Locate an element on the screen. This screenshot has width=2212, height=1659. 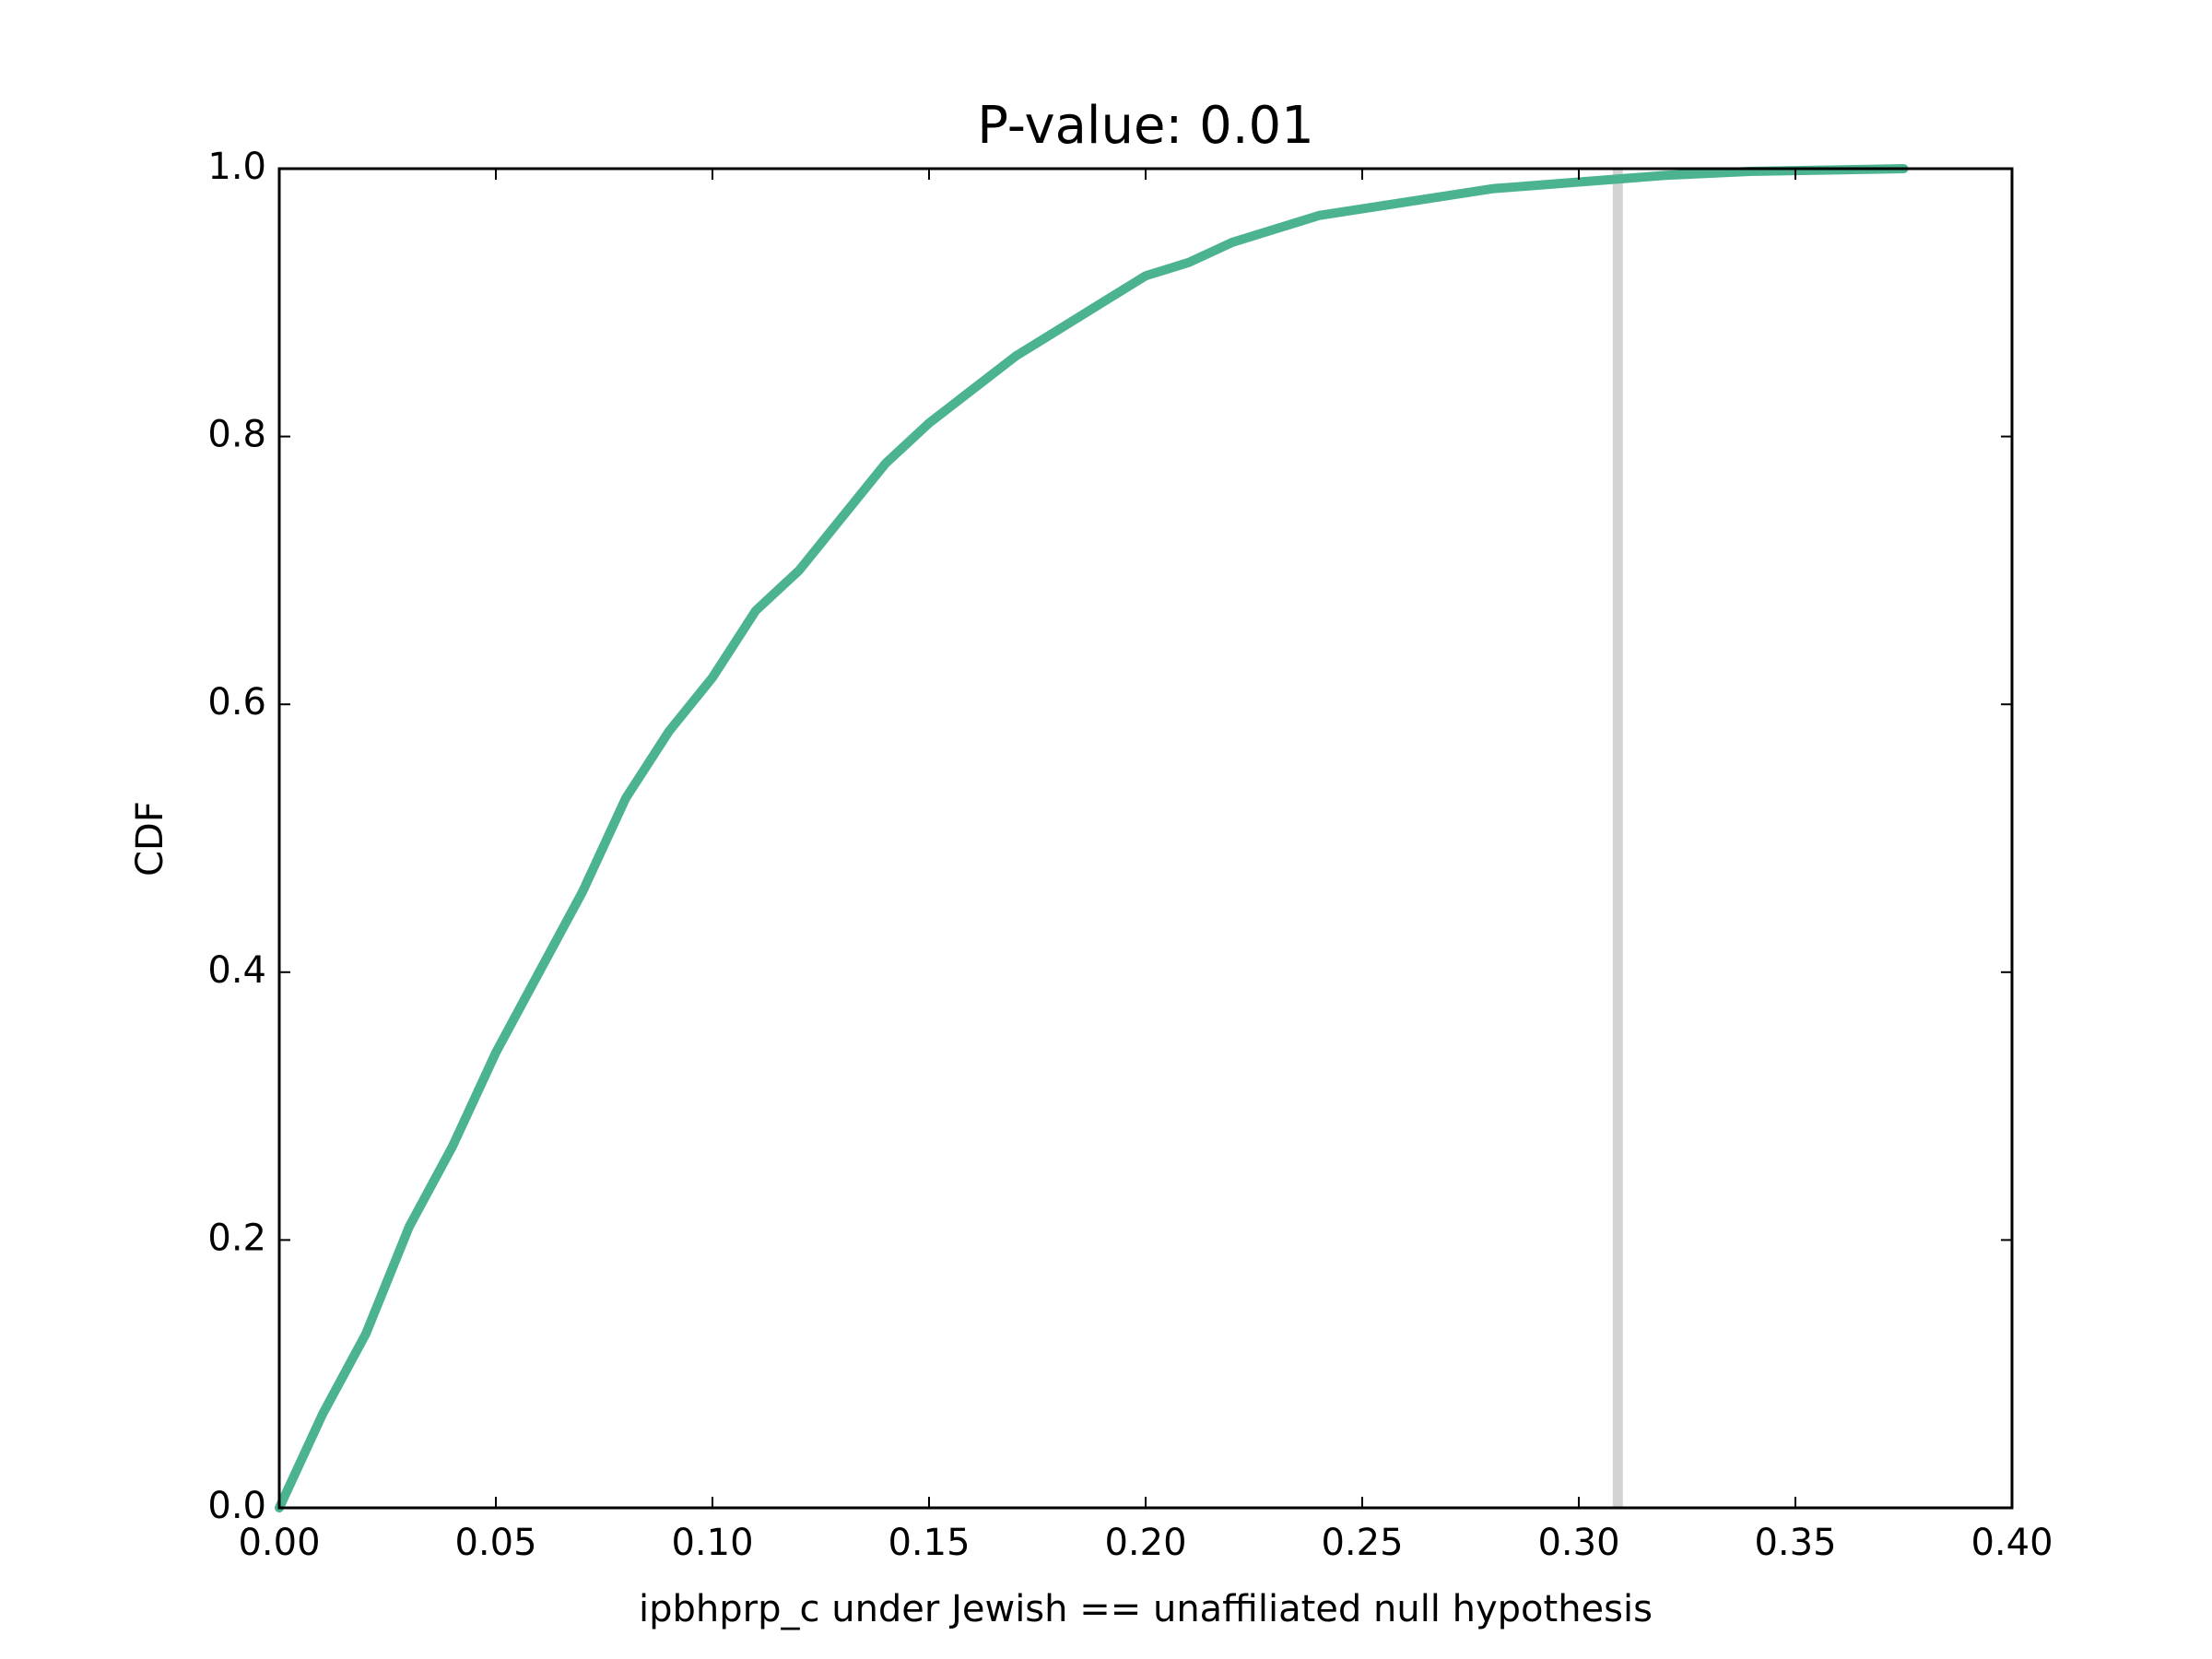
x-tick-label: 0.05 is located at coordinates (495, 1543).